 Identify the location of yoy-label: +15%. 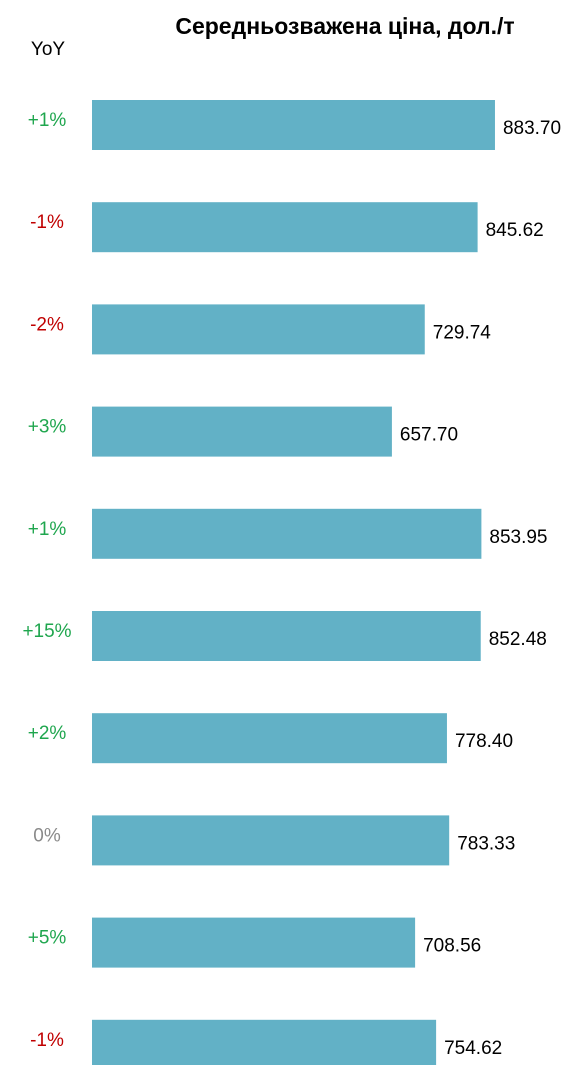
(46, 631).